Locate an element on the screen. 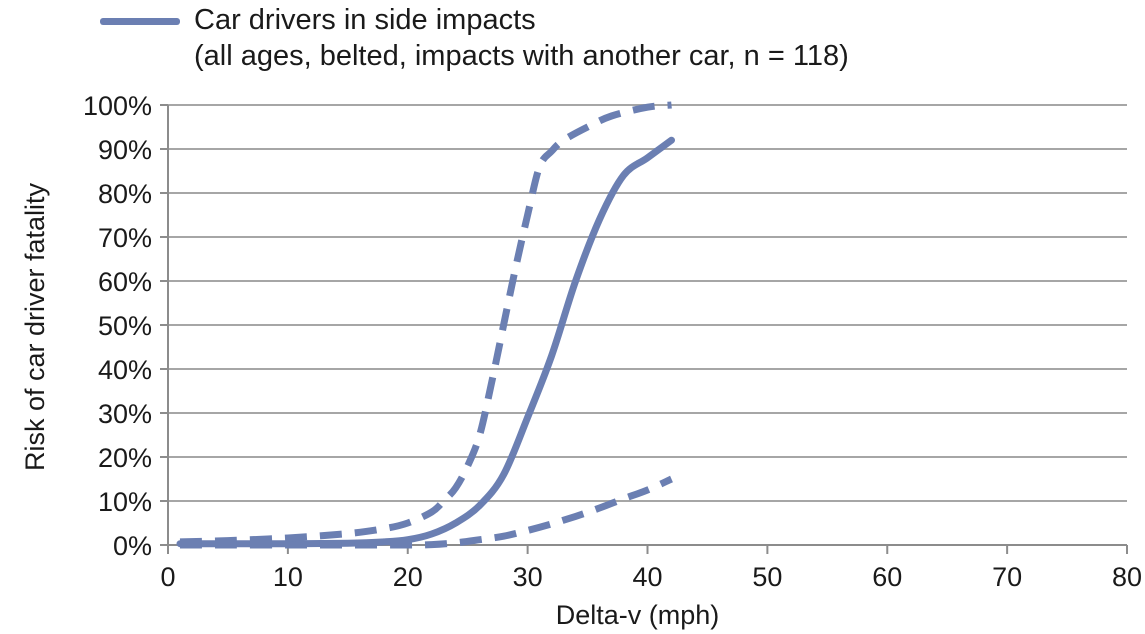  x-tick-label: 70 is located at coordinates (1007, 577).